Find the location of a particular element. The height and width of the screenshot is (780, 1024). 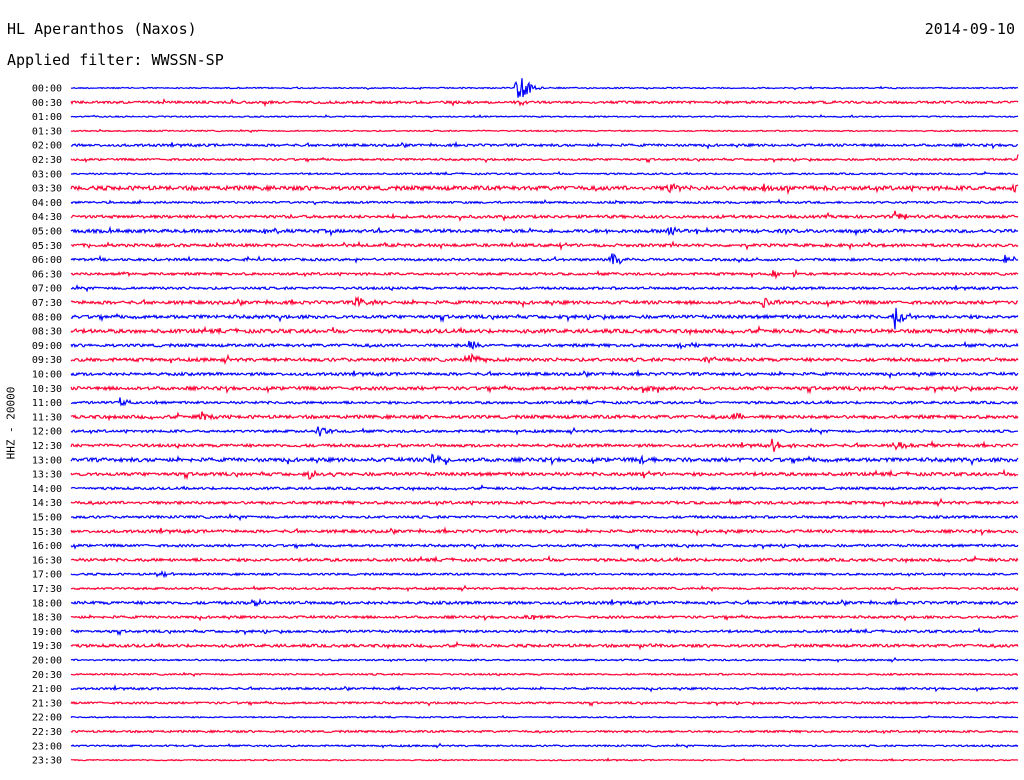

row-time-label: 11:00 is located at coordinates (47, 403).